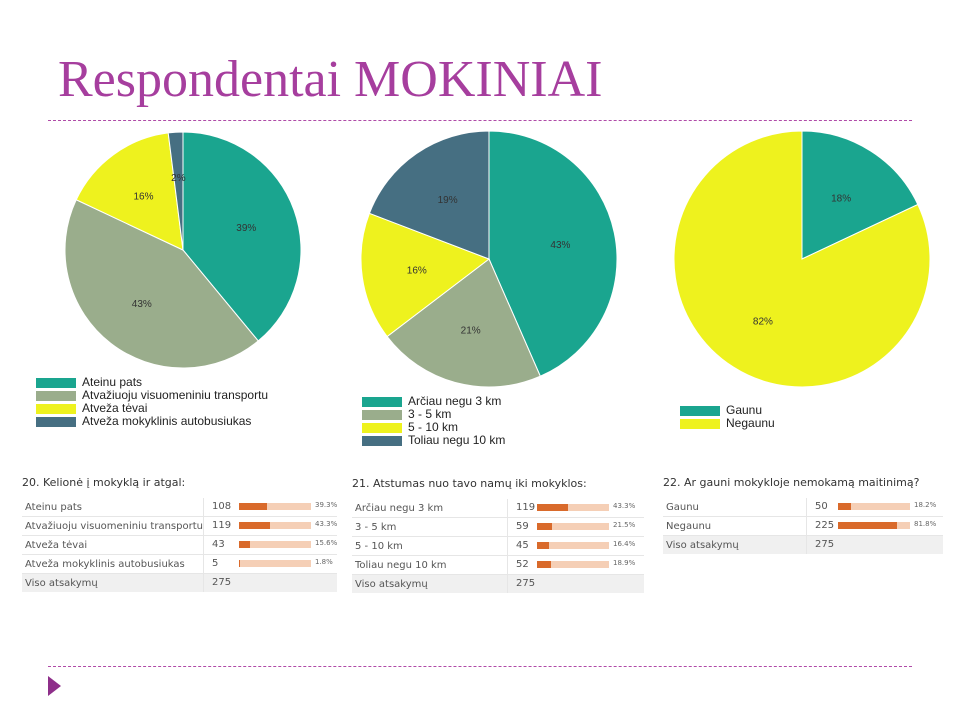 This screenshot has height=720, width=960. I want to click on row-label: Atveža mokyklinis autobusiukas, so click(105, 564).